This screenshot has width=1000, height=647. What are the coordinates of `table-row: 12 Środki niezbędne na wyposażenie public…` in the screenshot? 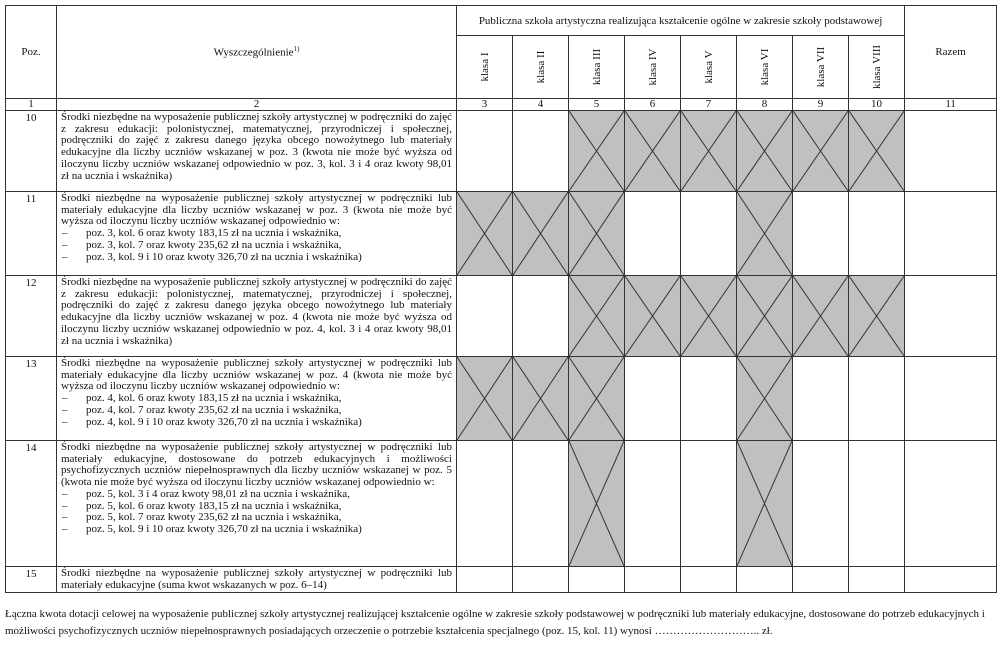 It's located at (501, 316).